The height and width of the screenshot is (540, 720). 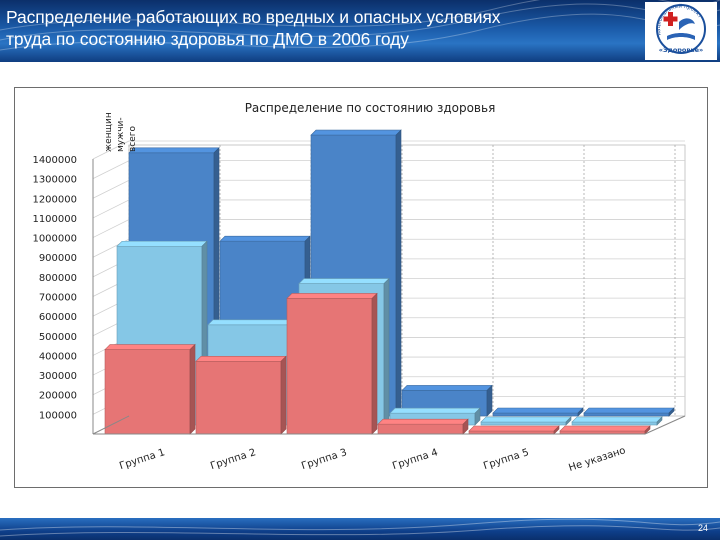 I want to click on chart-title: Распределение по состоянию здоровья, so click(x=370, y=108).